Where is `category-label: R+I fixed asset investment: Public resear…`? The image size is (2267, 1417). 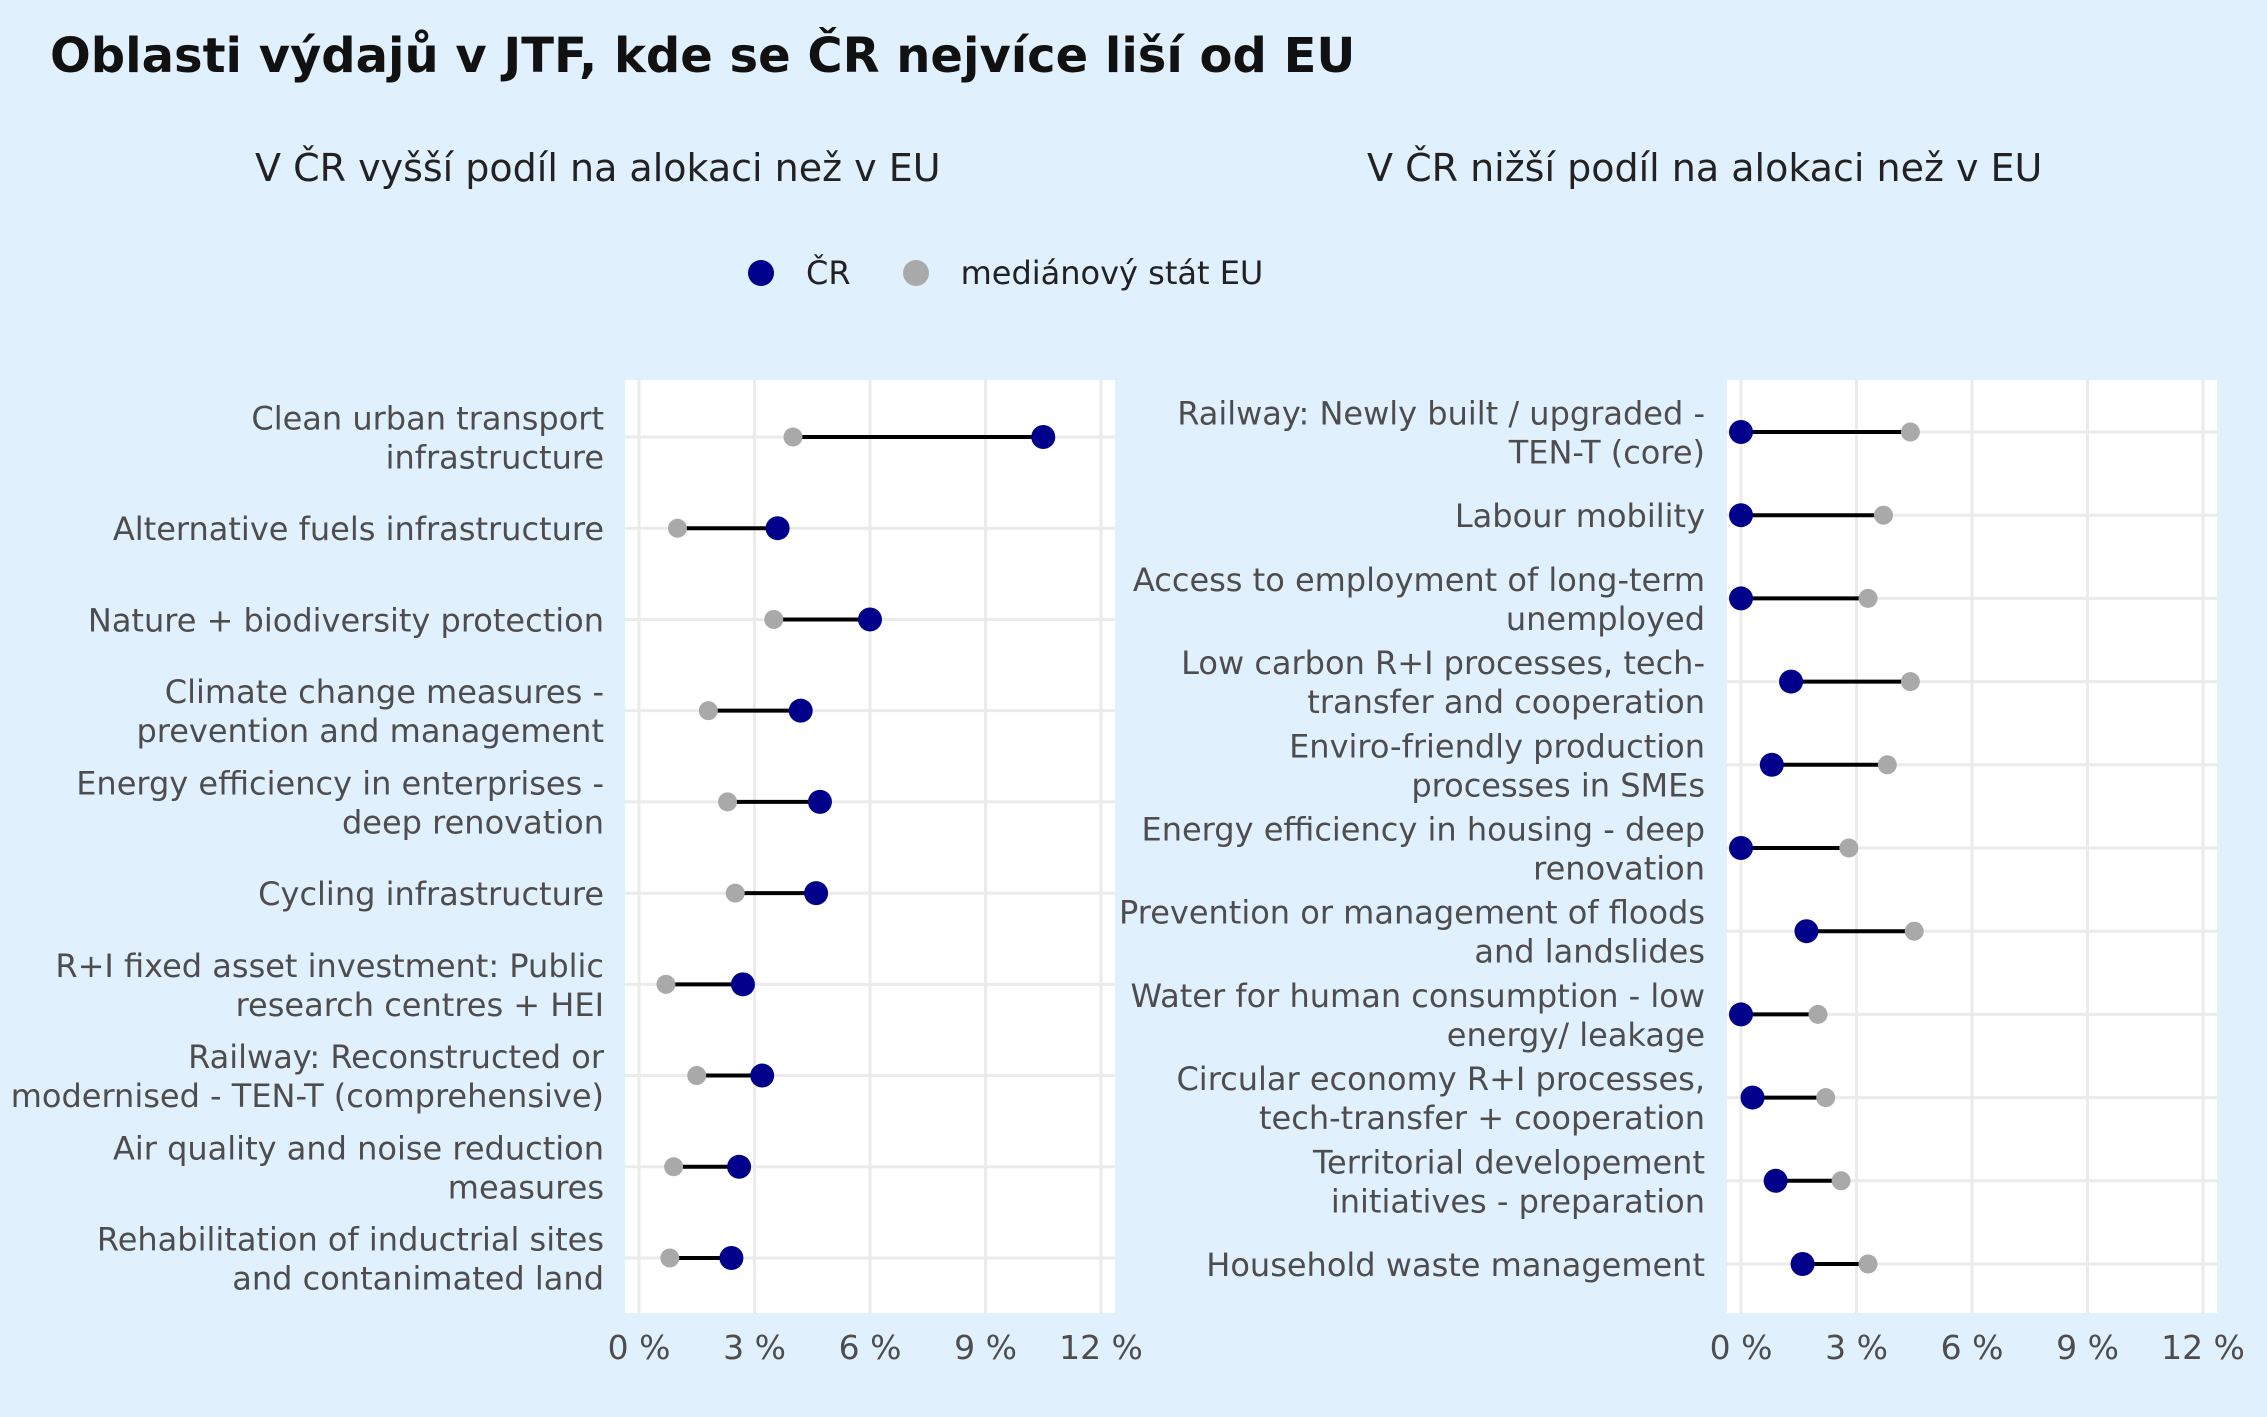 category-label: R+I fixed asset investment: Public resear… is located at coordinates (329, 985).